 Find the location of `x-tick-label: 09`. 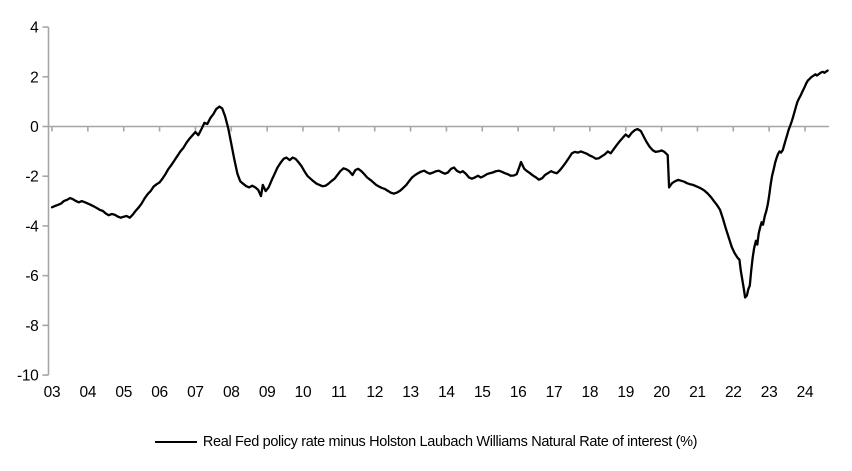

x-tick-label: 09 is located at coordinates (267, 392).